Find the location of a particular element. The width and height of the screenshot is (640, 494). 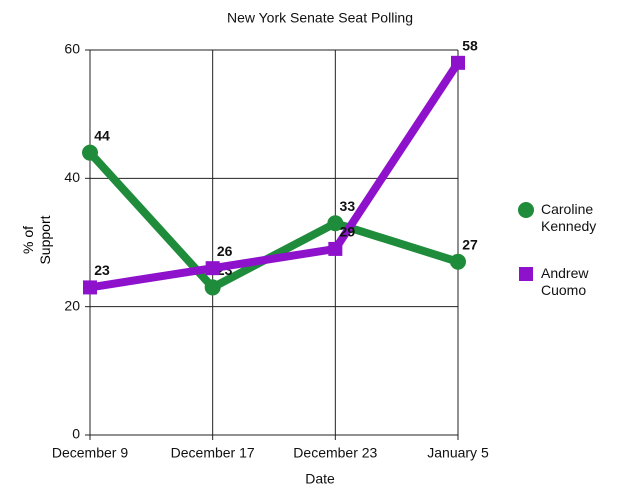

x-tick-label: December 23 is located at coordinates (335, 453).